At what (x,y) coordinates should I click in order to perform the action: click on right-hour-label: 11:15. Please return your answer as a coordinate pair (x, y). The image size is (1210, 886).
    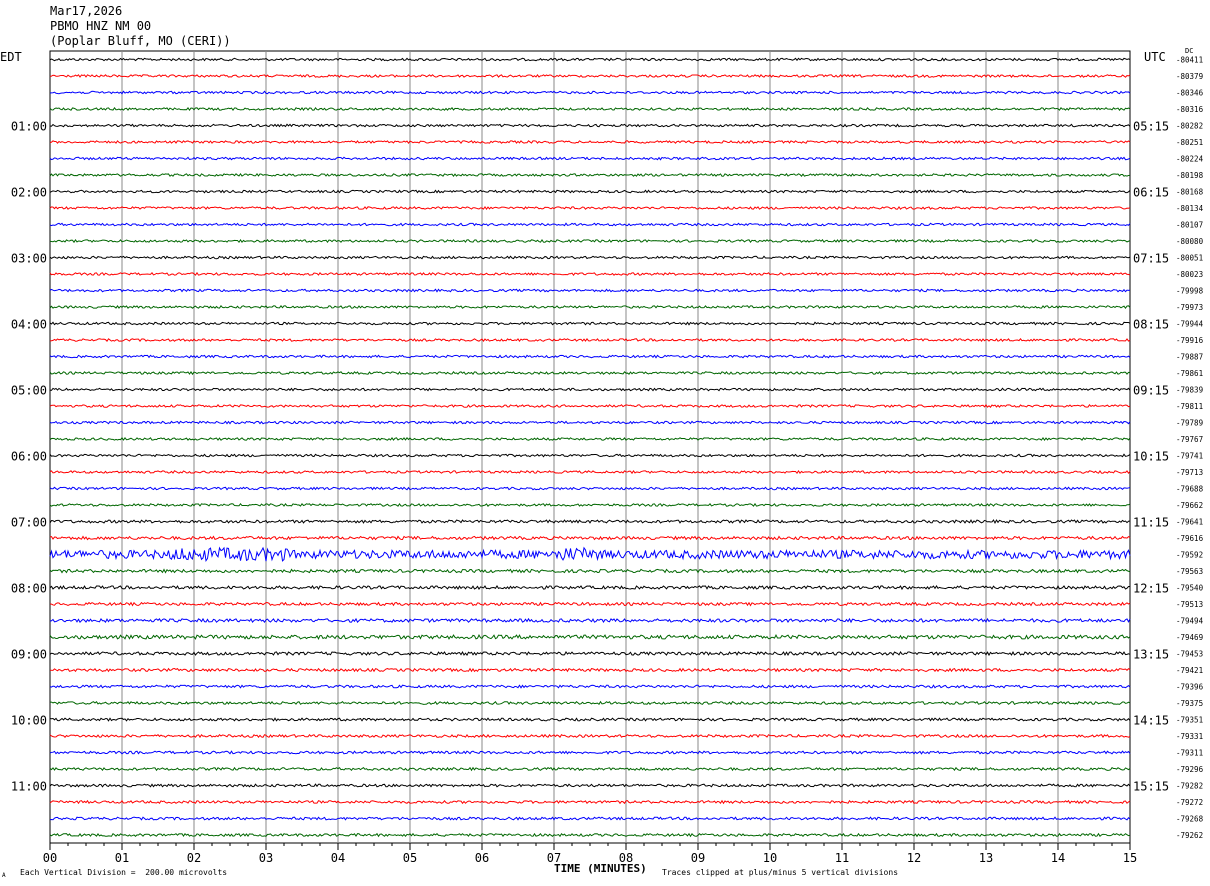
    Looking at the image, I should click on (1151, 523).